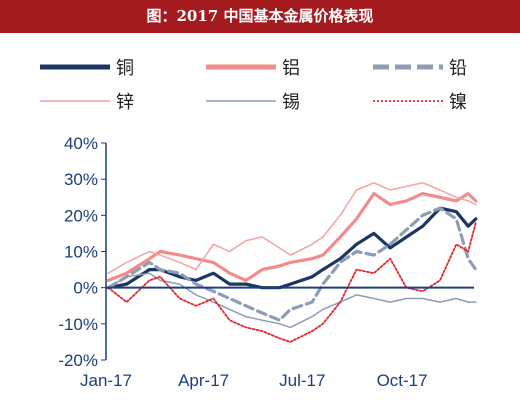  What do you see at coordinates (203, 380) in the screenshot?
I see `x-tick-label: Apr-17` at bounding box center [203, 380].